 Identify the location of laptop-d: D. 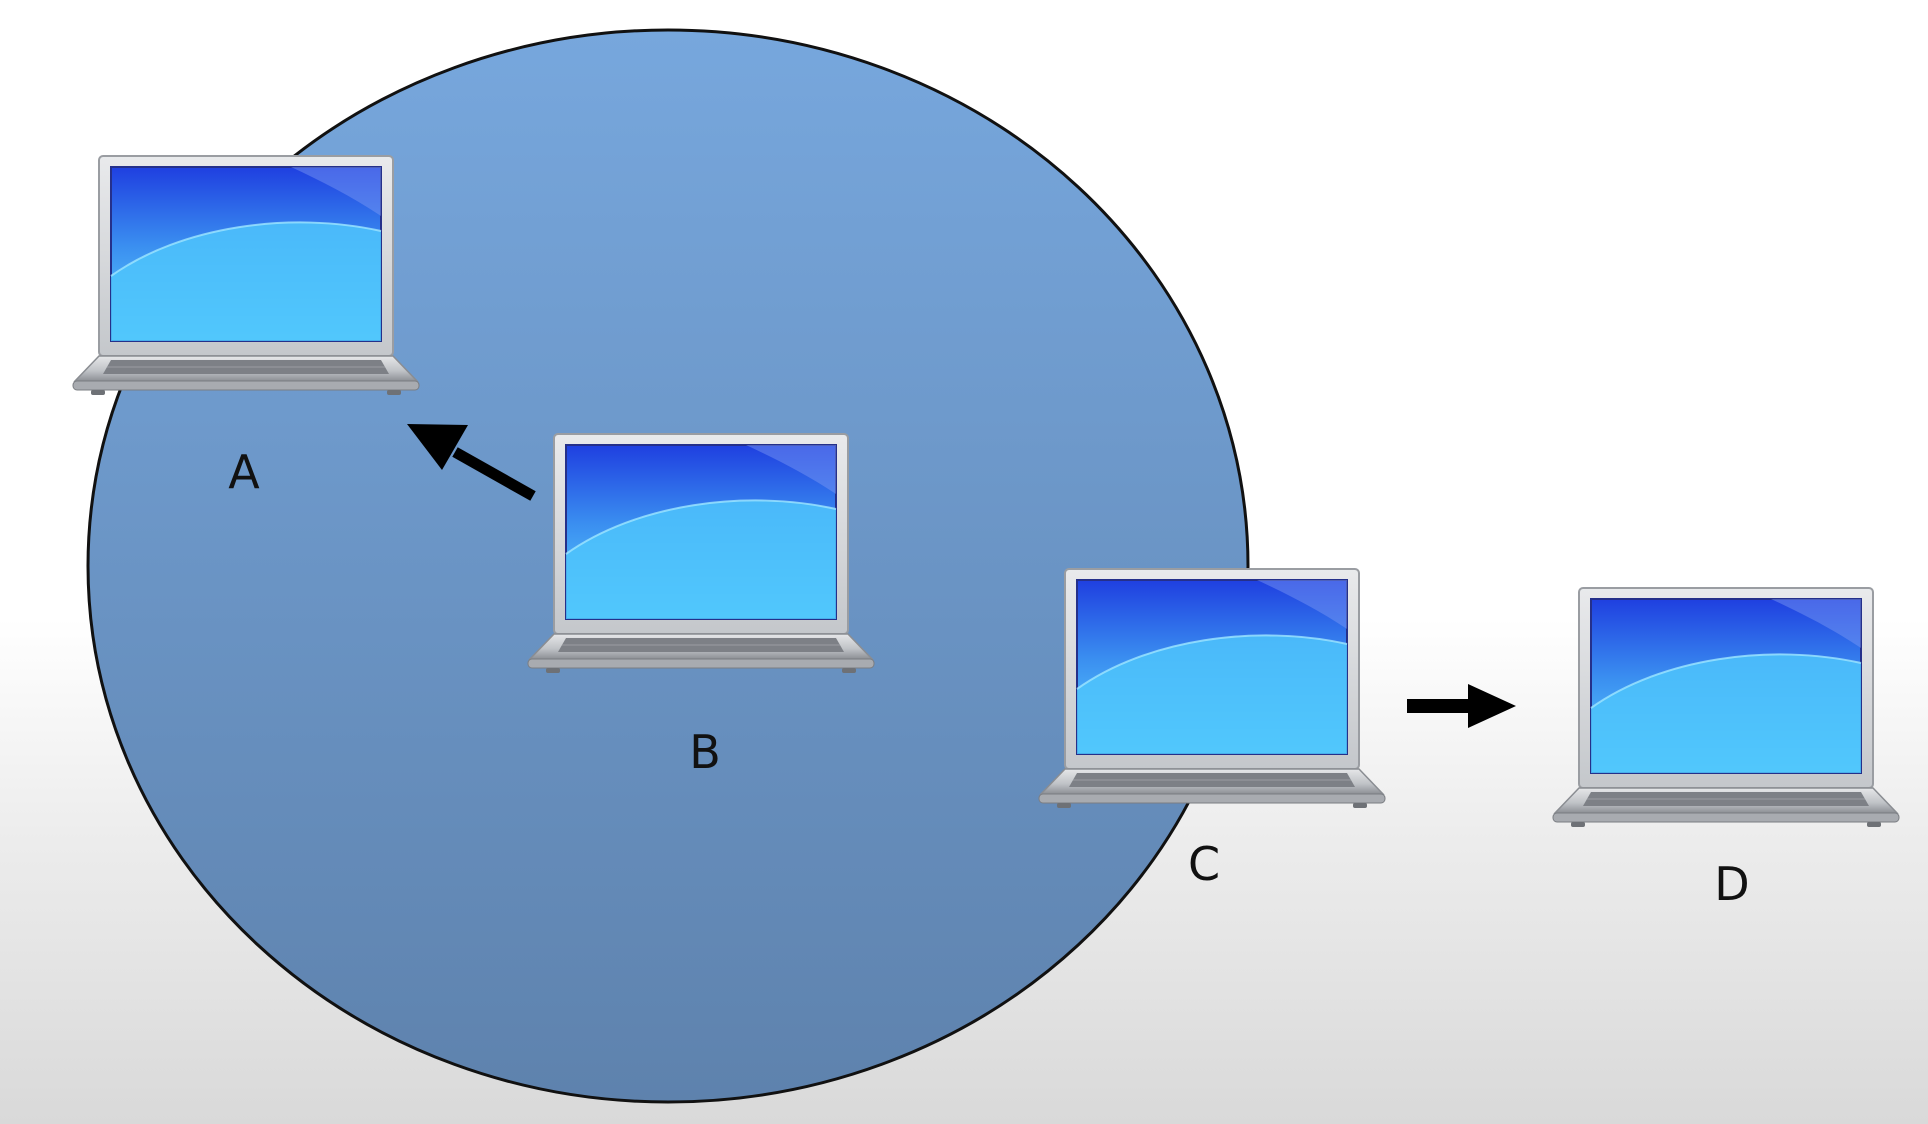
(1726, 749).